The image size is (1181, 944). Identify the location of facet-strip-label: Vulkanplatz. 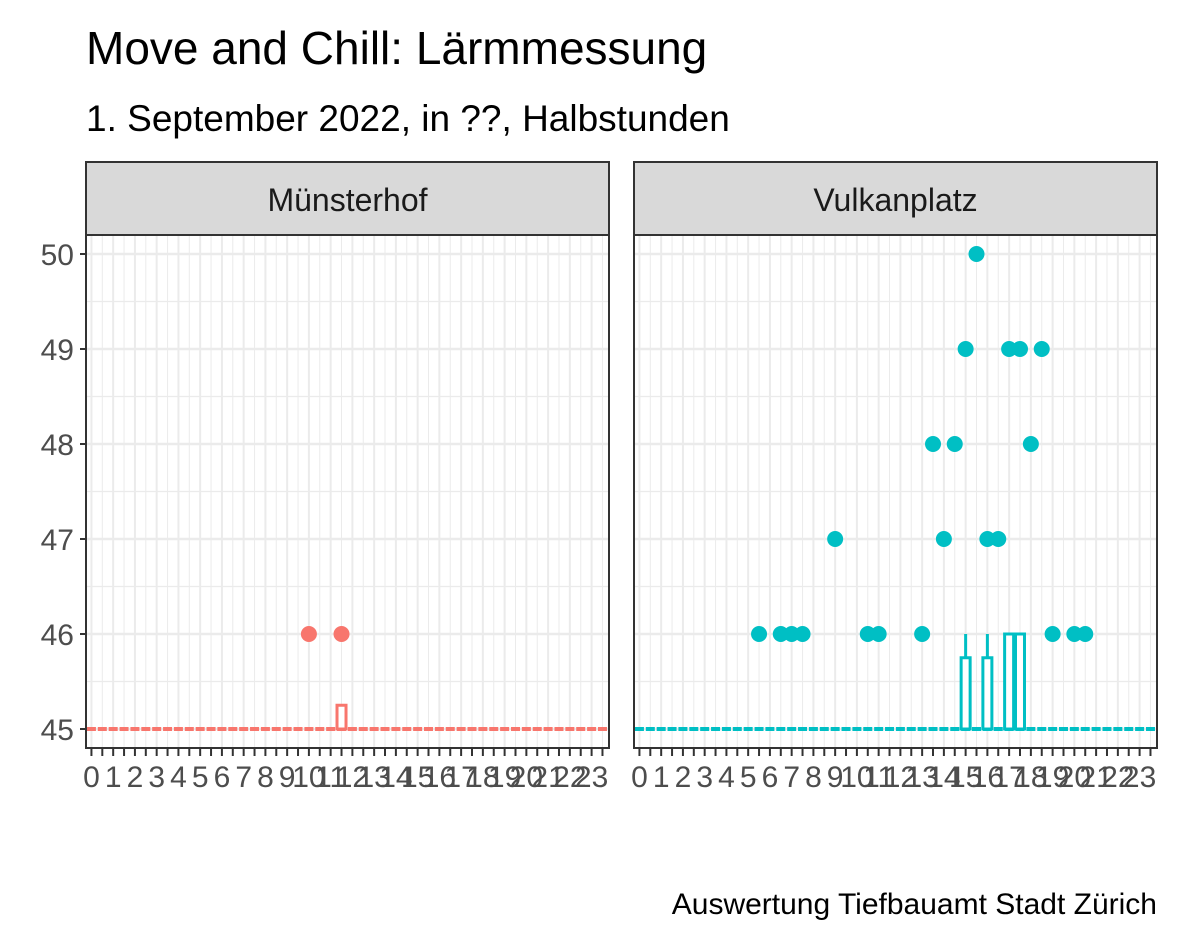
(895, 200).